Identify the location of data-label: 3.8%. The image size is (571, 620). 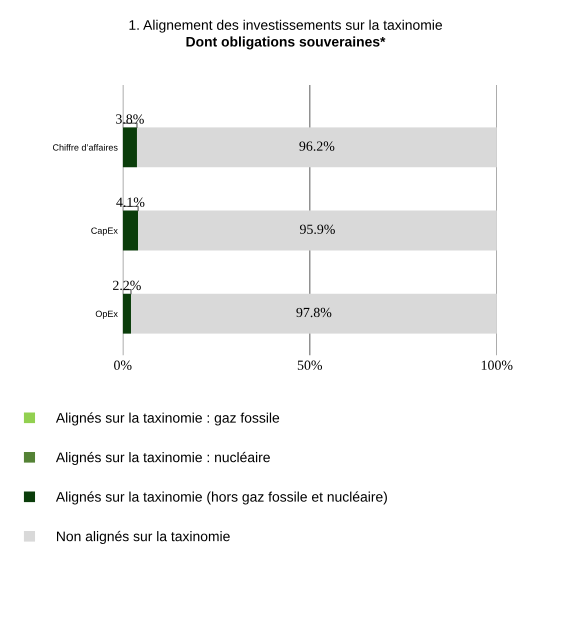
(130, 119).